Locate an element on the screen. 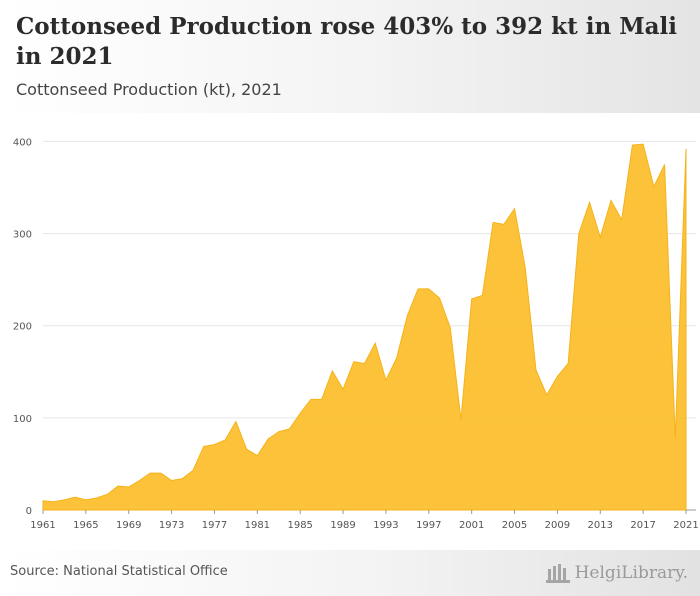 The width and height of the screenshot is (700, 596). x-tick-label: 1965 is located at coordinates (85, 525).